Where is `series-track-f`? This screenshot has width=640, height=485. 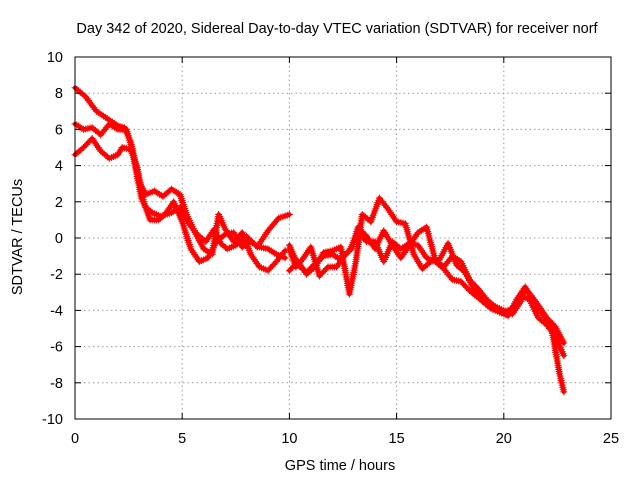
series-track-f is located at coordinates (426, 294).